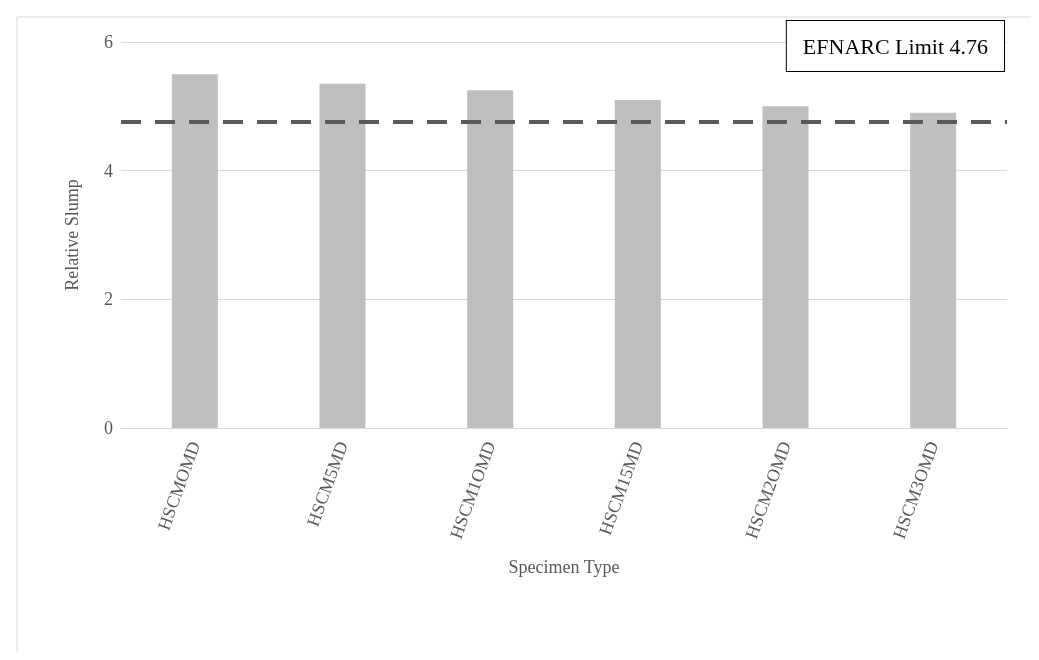  I want to click on y-tick-label: 0, so click(108, 428).